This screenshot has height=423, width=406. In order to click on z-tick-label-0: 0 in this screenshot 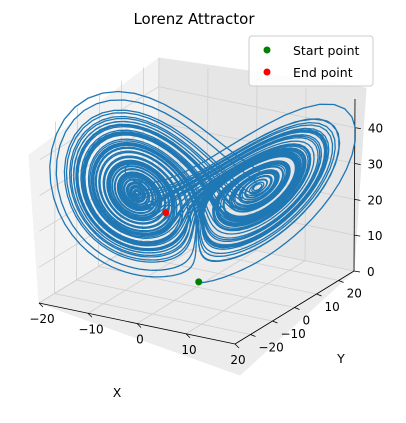, I will do `click(371, 272)`.